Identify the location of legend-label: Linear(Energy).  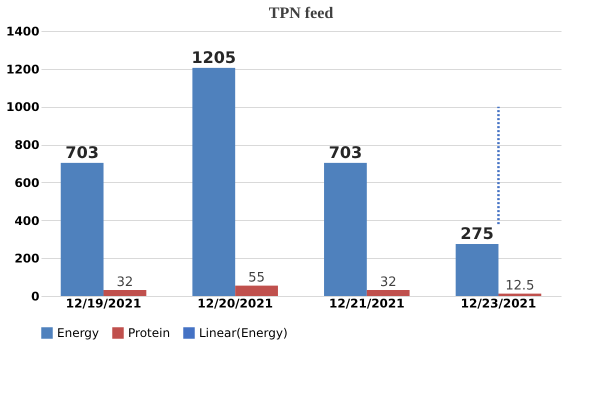
(243, 333).